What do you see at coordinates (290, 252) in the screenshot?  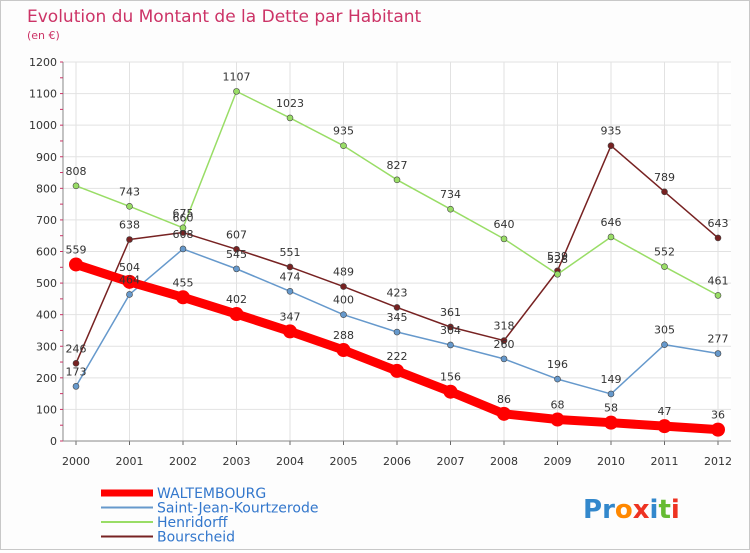 I see `data-label: 551` at bounding box center [290, 252].